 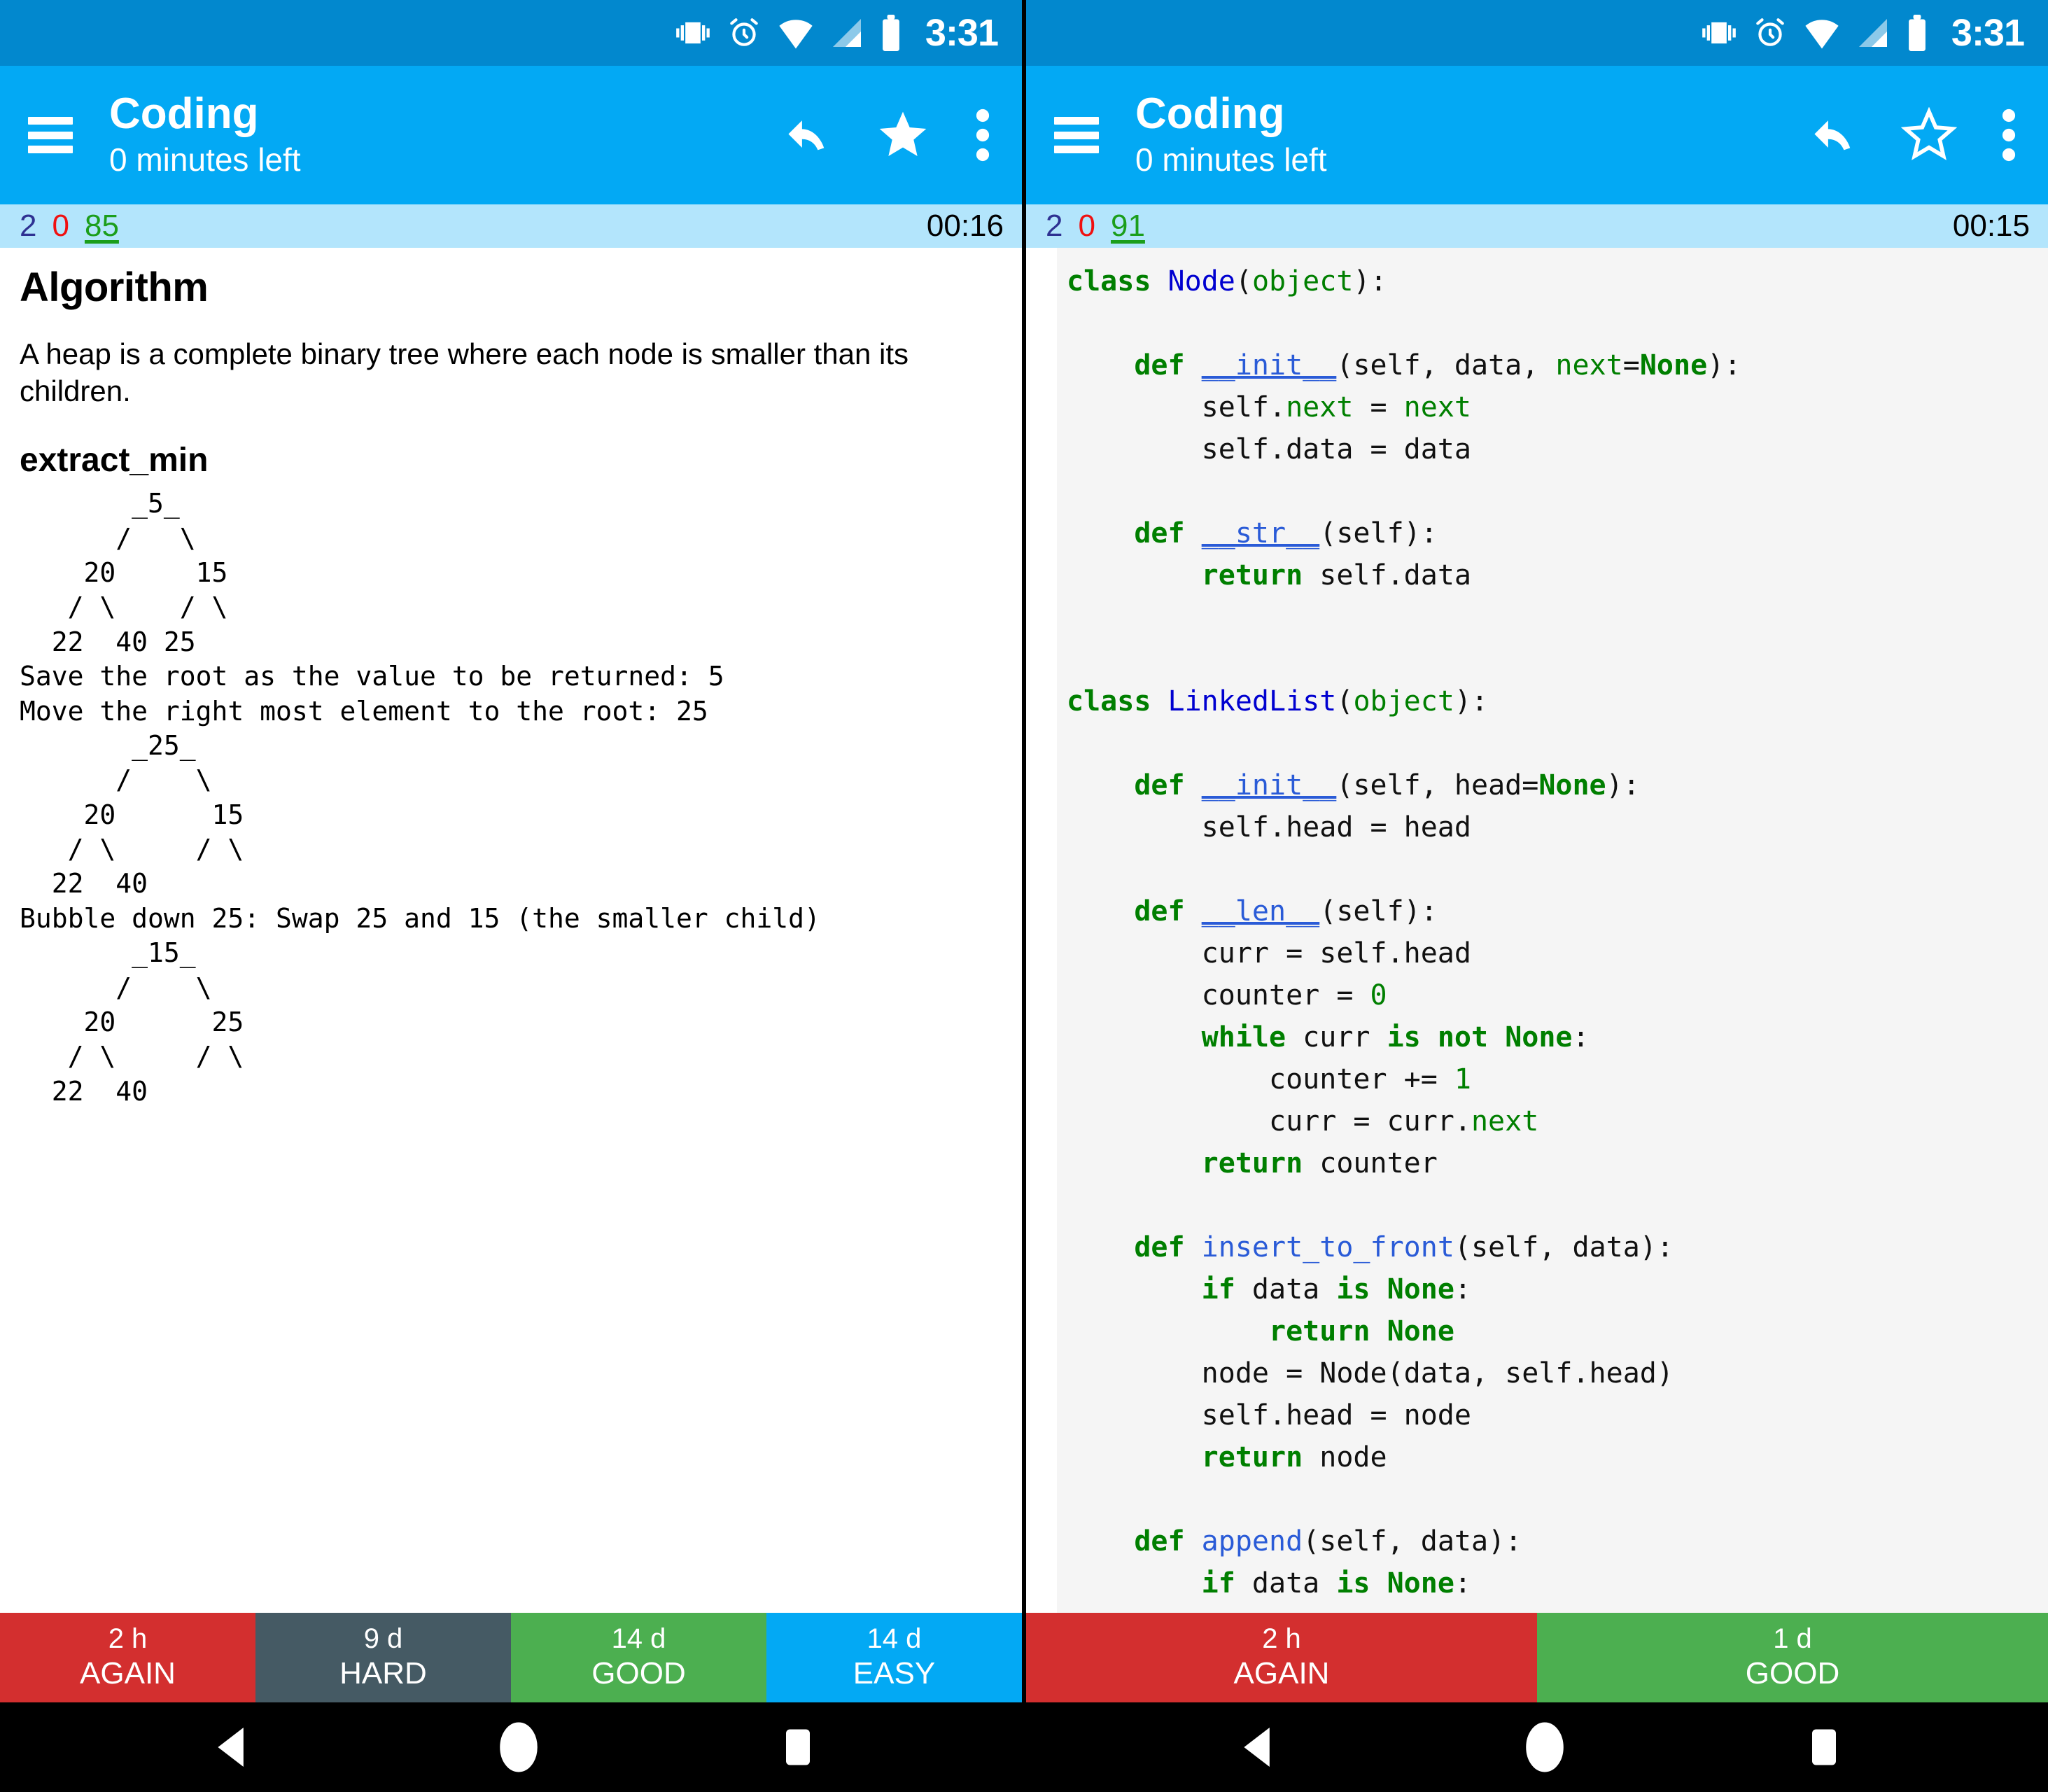 What do you see at coordinates (962, 33) in the screenshot?
I see `status-time-left: 3:31` at bounding box center [962, 33].